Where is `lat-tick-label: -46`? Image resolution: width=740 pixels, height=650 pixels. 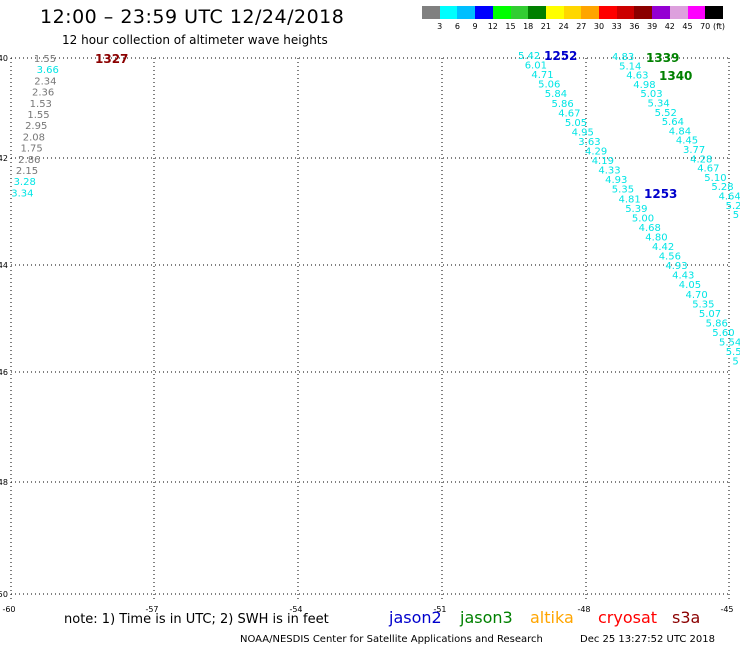 lat-tick-label: -46 is located at coordinates (4, 372).